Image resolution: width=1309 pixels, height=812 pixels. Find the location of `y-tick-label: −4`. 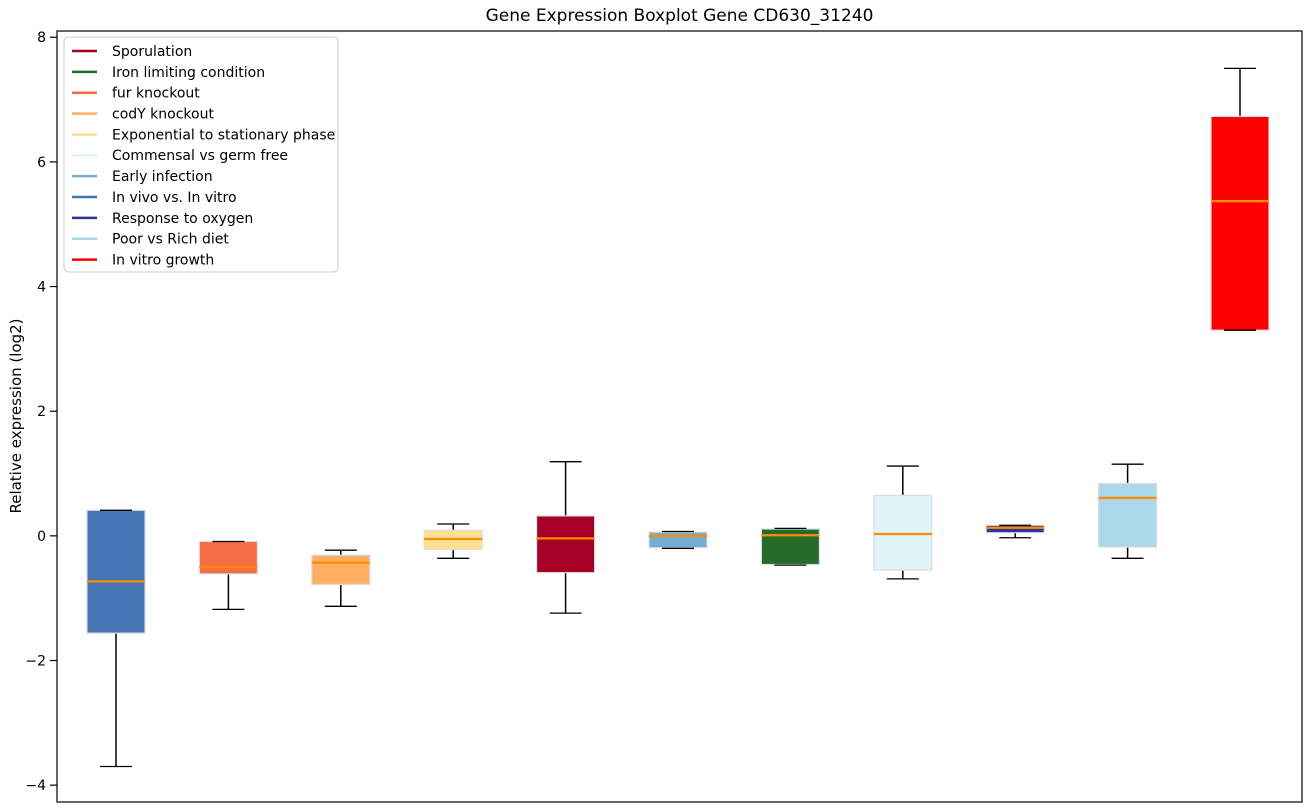

y-tick-label: −4 is located at coordinates (35, 786).